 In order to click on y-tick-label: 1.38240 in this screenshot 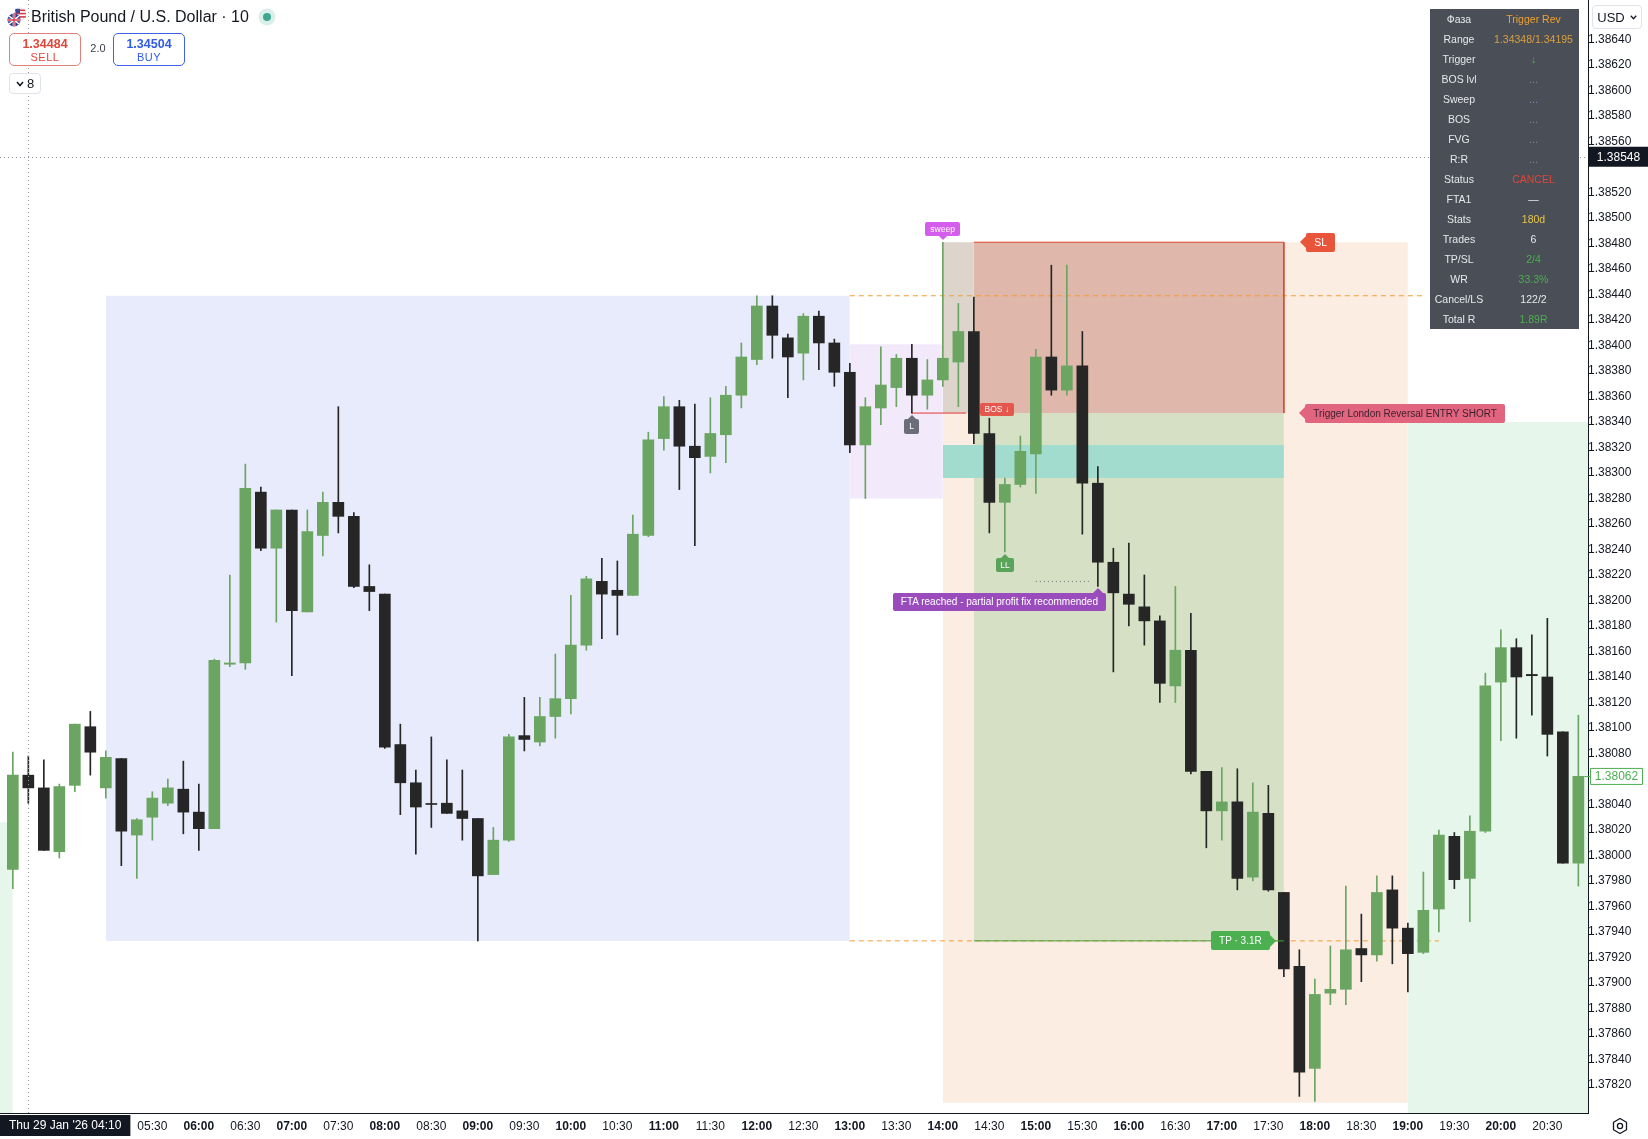, I will do `click(1609, 548)`.